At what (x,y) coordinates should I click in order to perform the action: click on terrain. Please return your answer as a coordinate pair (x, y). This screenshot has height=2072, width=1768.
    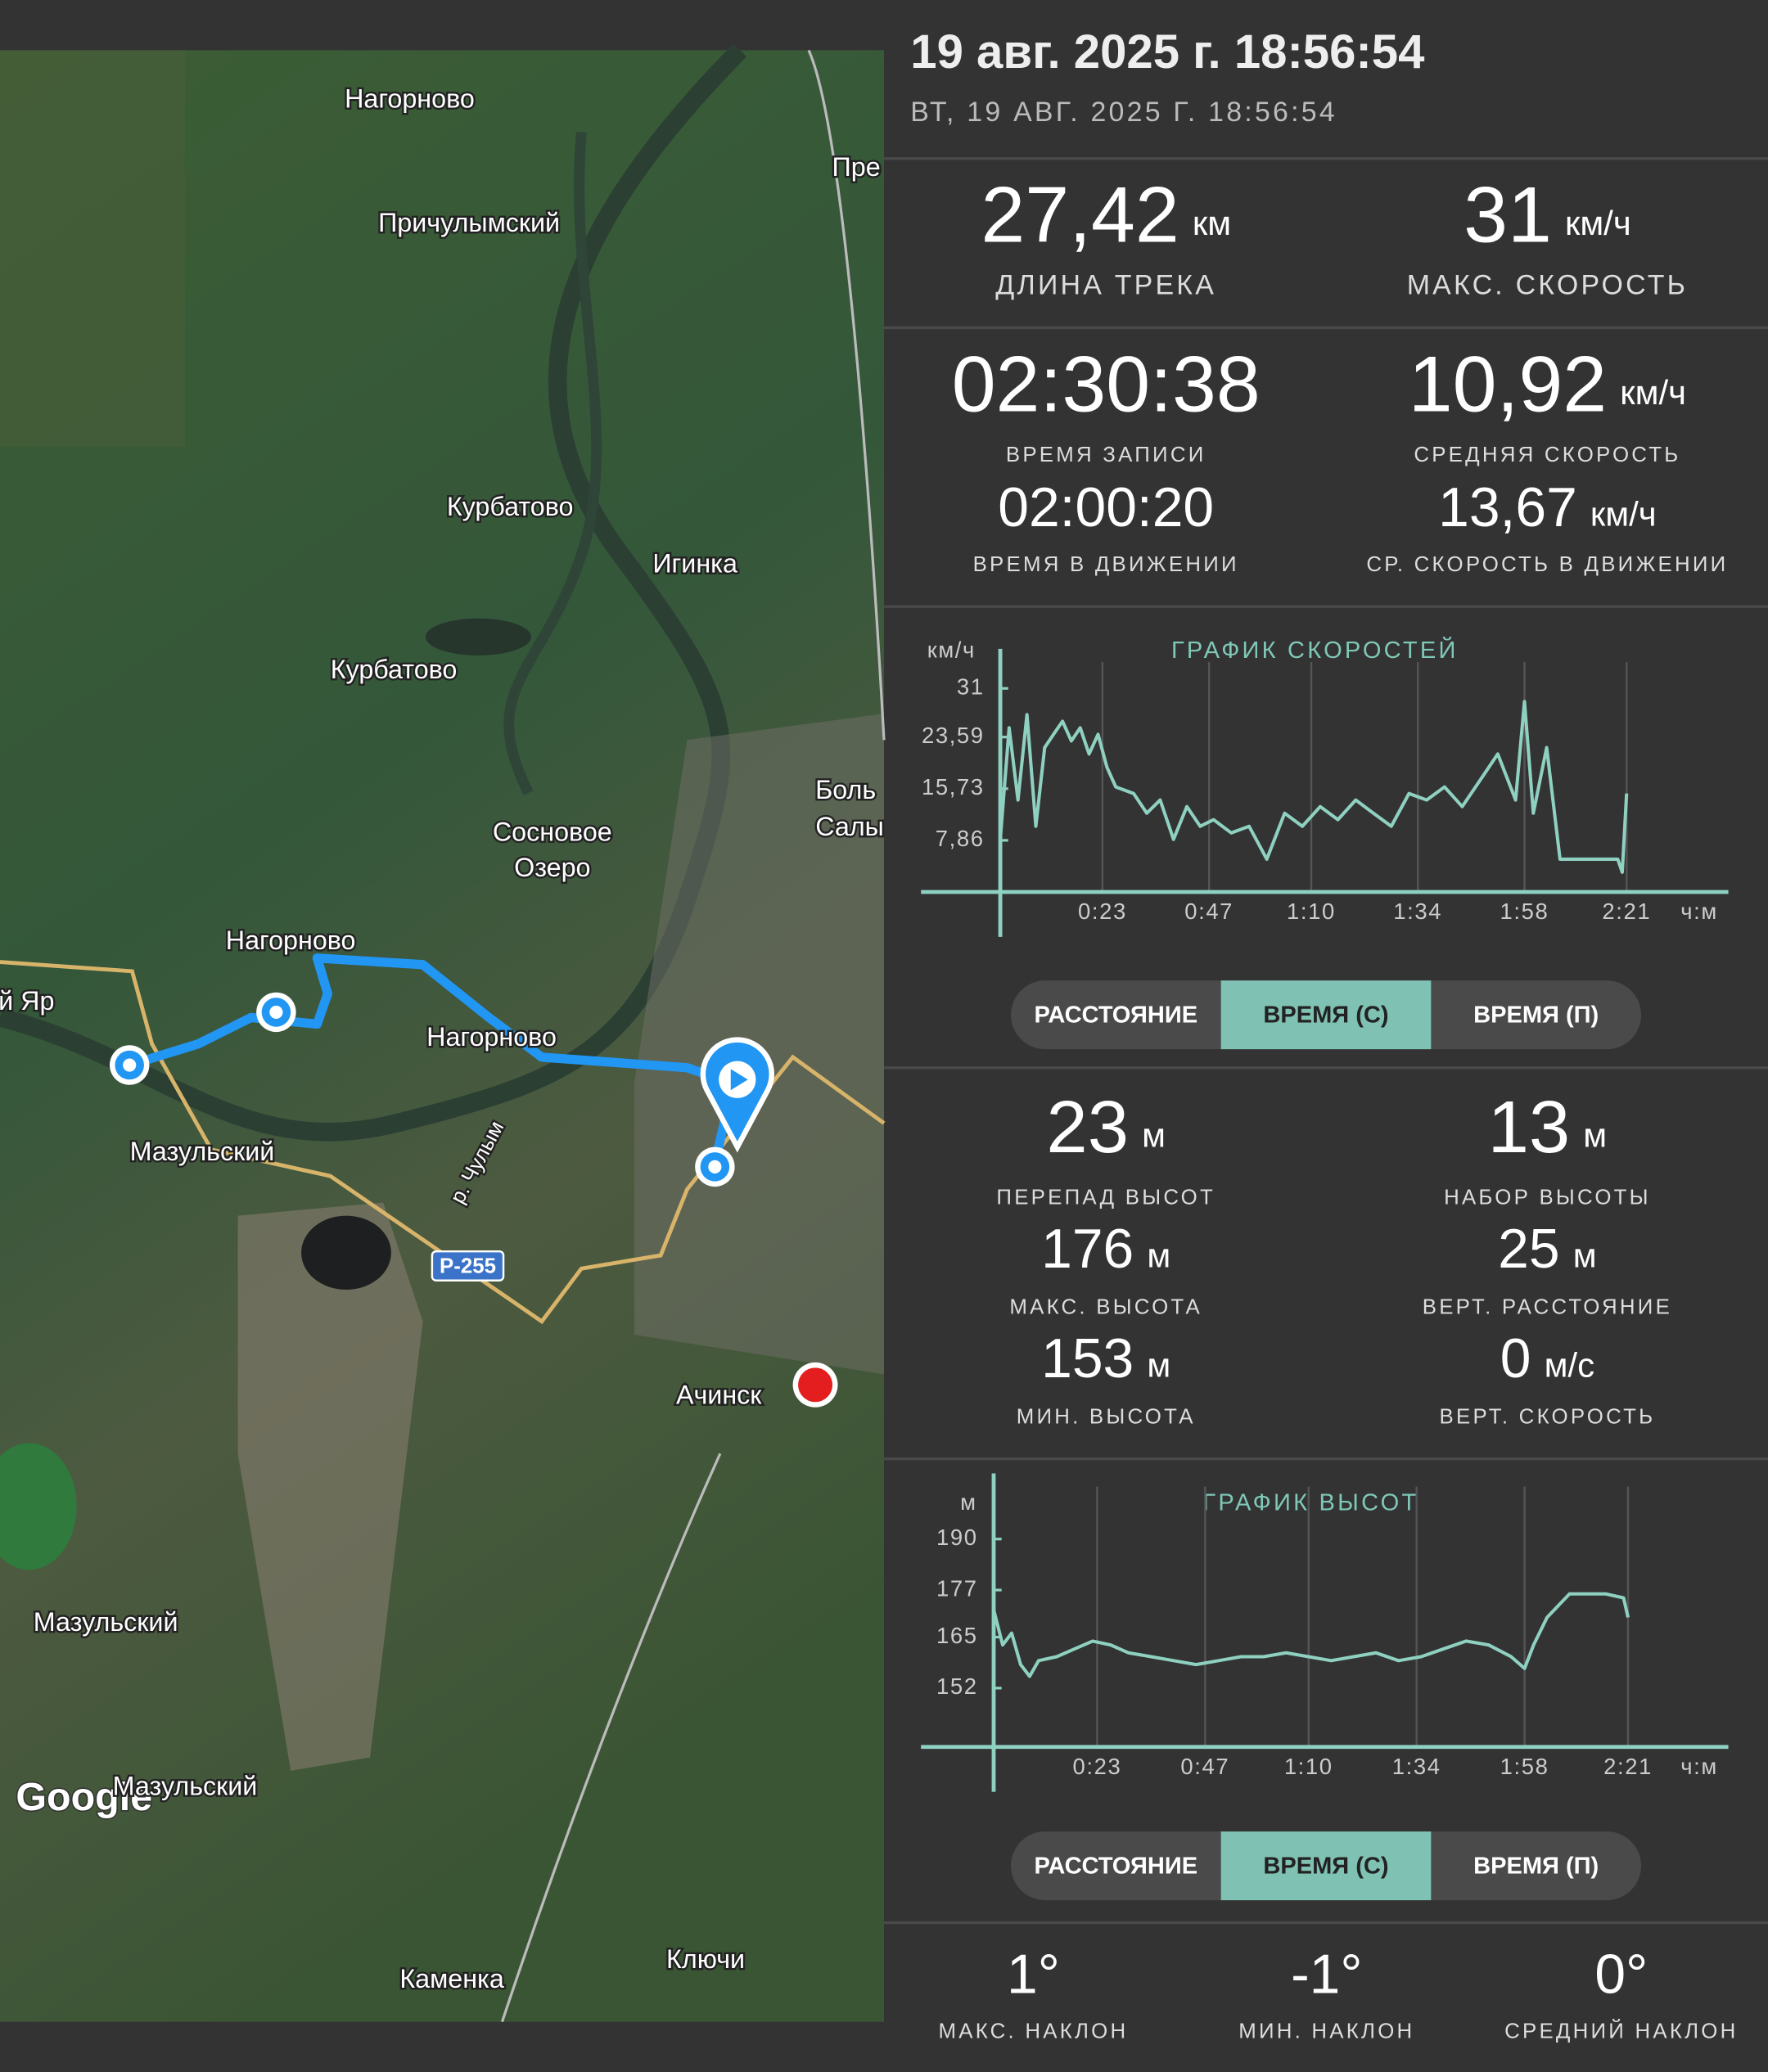
    Looking at the image, I should click on (93, 248).